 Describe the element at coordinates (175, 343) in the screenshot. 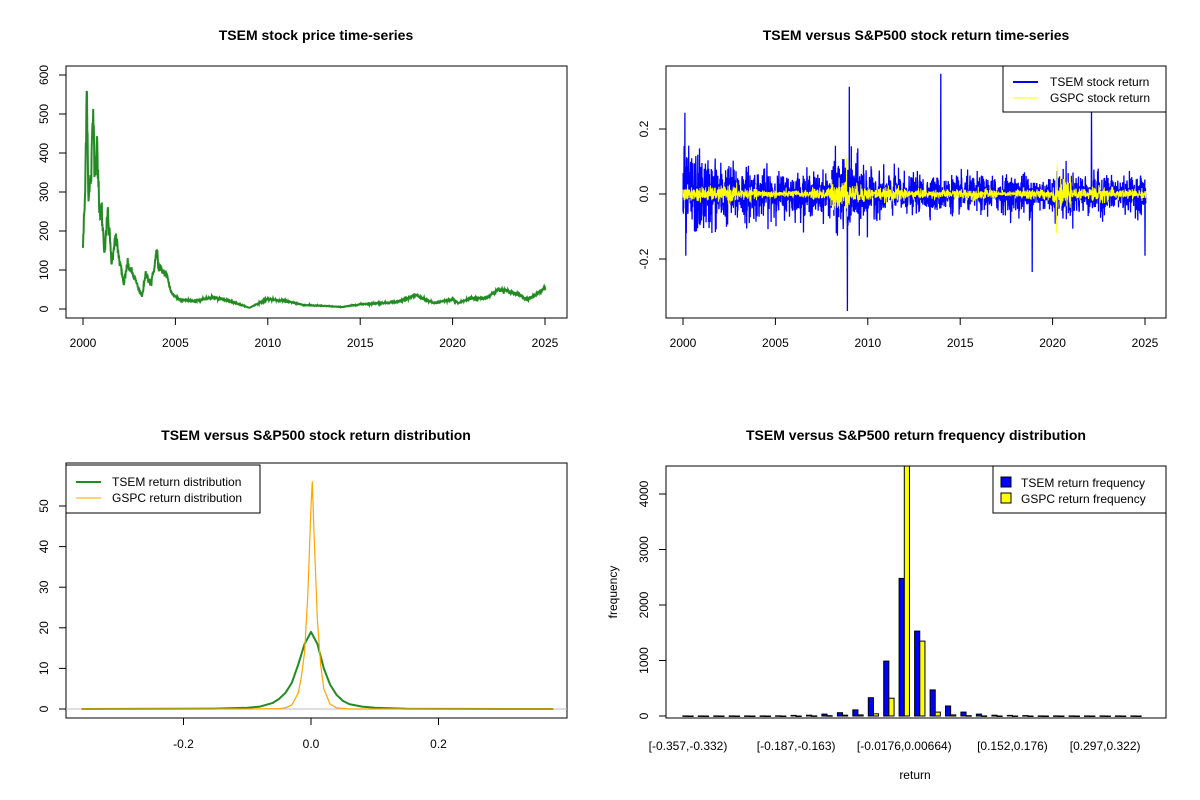

I see `chart1-xtick-label: 2005` at that location.